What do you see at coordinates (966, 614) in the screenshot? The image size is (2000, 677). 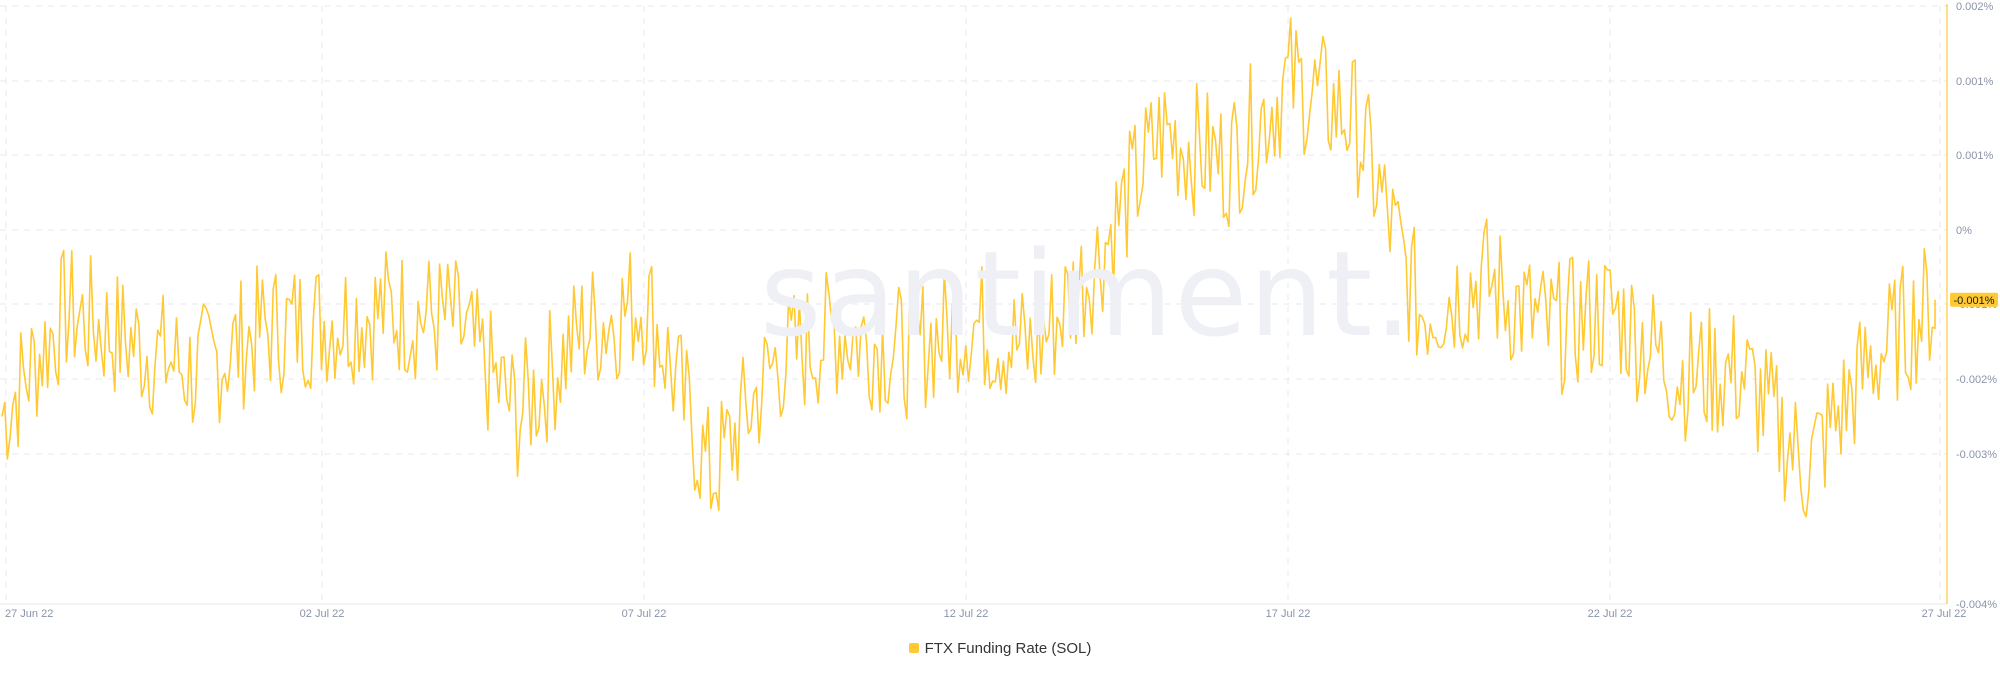 I see `x-tick-label: 12 Jul 22` at bounding box center [966, 614].